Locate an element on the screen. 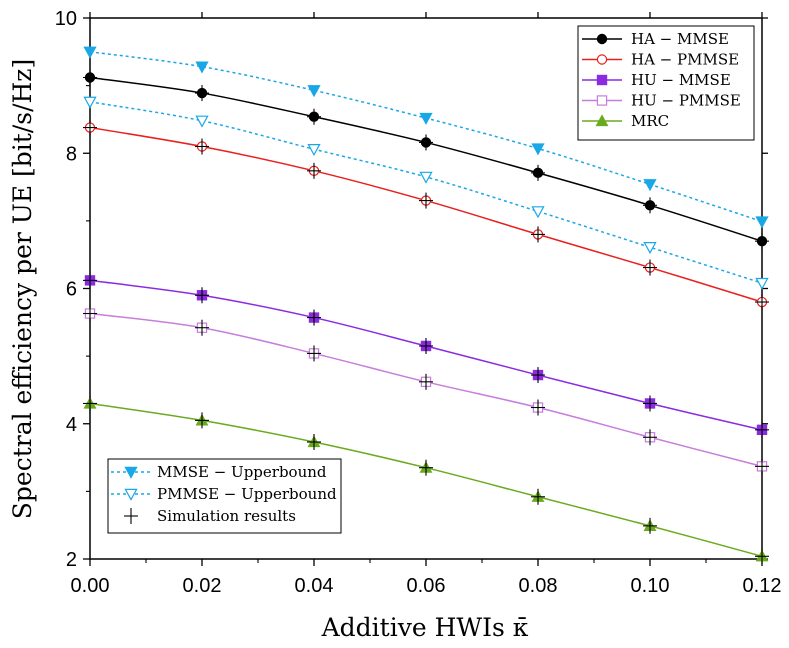 The width and height of the screenshot is (789, 648). x-tick-label: 0.04 is located at coordinates (314, 586).